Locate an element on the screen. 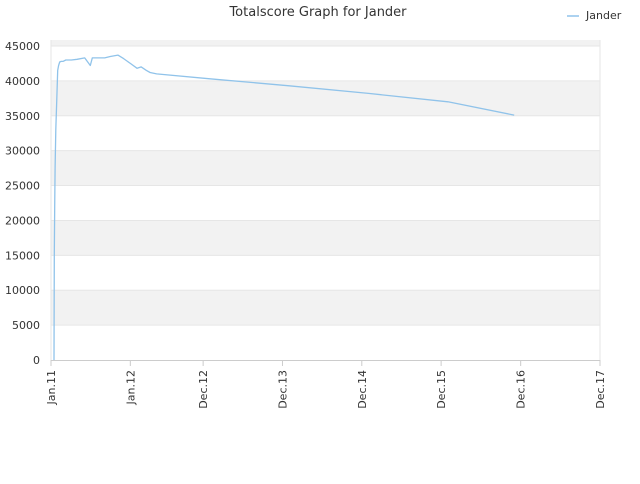 Image resolution: width=640 pixels, height=484 pixels. y-tick-label: 0 is located at coordinates (36, 360).